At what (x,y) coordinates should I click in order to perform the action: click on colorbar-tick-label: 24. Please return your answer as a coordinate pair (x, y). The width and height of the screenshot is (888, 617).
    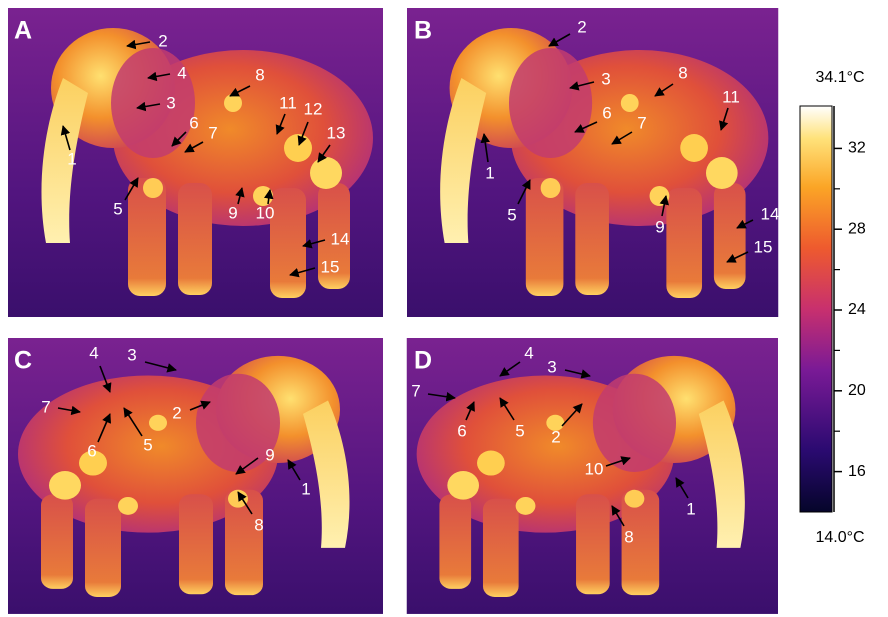
    Looking at the image, I should click on (857, 309).